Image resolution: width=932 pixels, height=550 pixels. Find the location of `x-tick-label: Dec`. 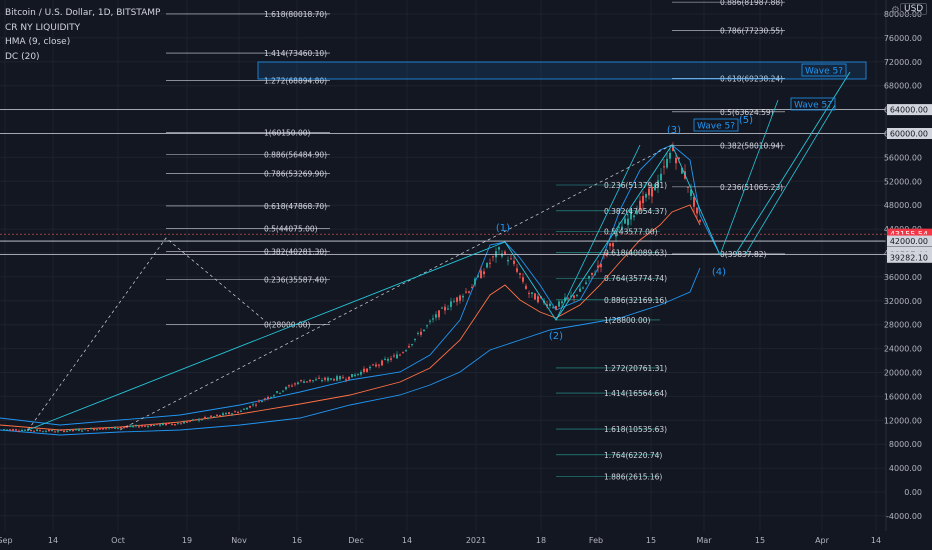

x-tick-label: Dec is located at coordinates (355, 540).